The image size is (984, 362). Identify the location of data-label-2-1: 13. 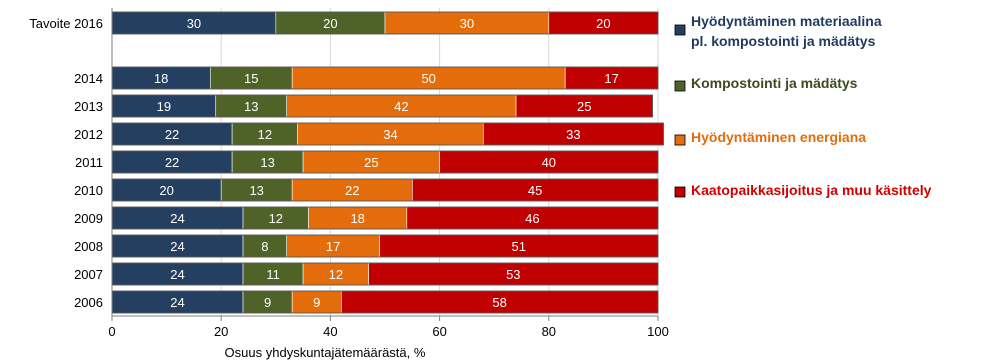
(251, 106).